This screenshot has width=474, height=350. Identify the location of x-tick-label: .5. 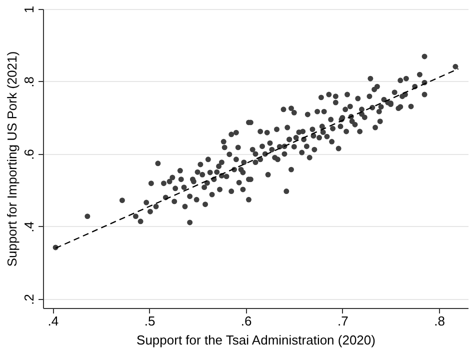
(150, 321).